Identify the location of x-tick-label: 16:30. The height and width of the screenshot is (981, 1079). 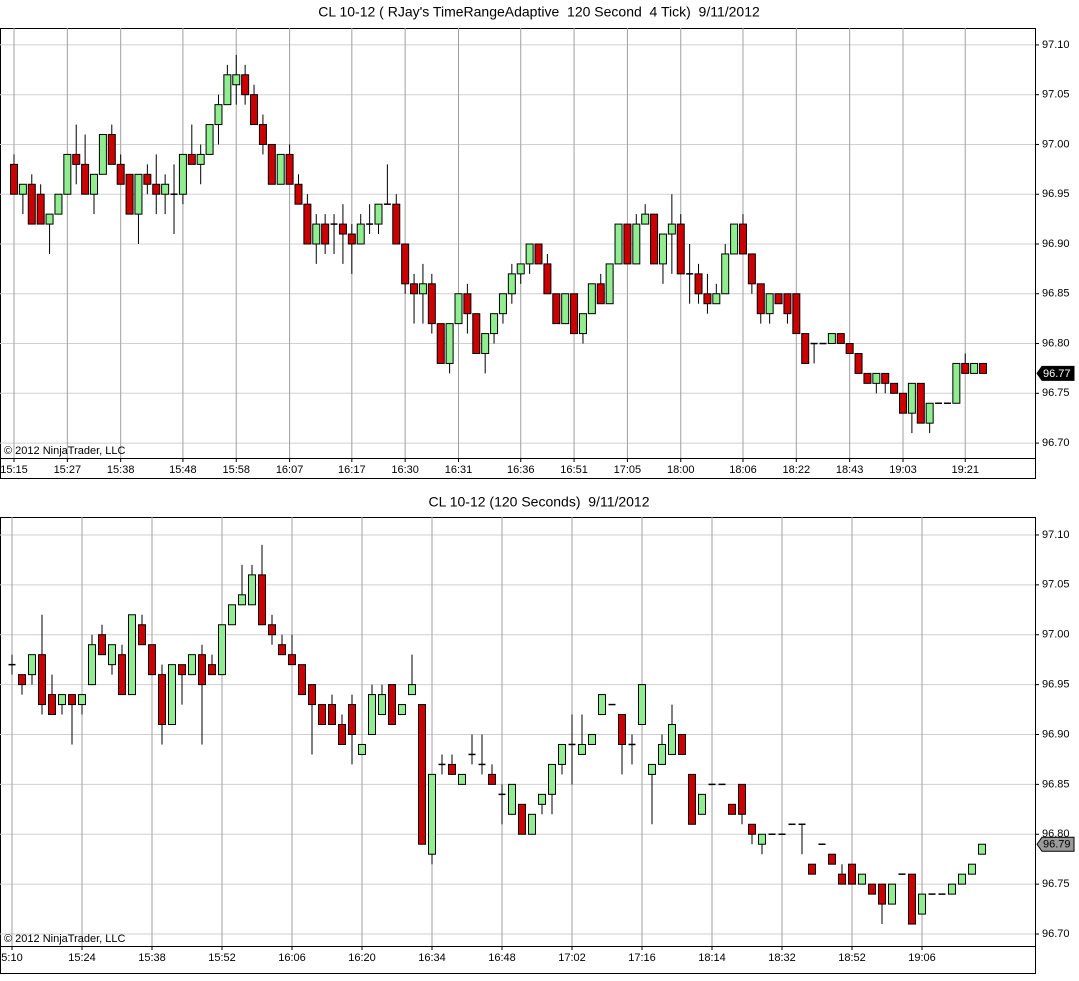
(405, 470).